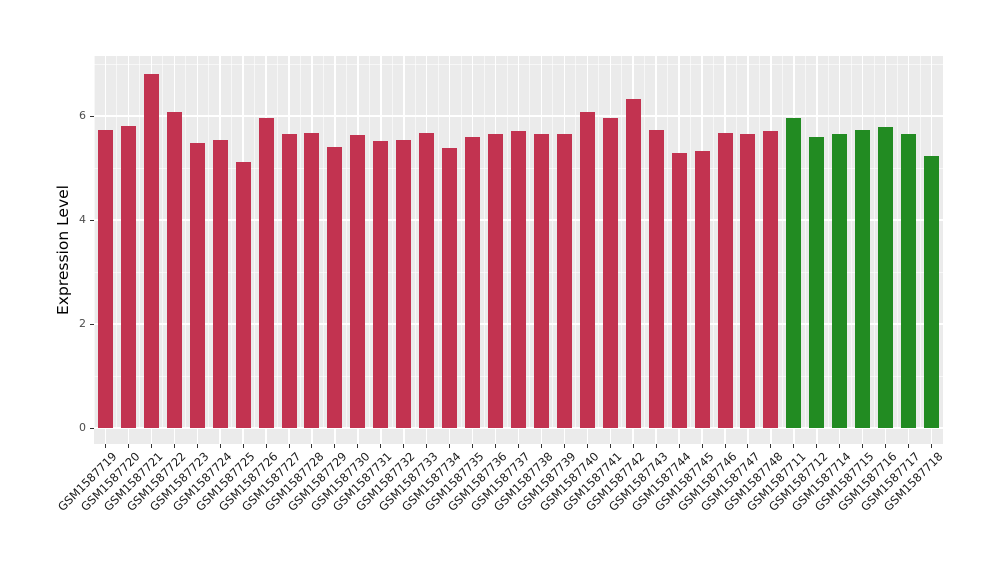  Describe the element at coordinates (105, 279) in the screenshot. I see `bar-GSM1587719` at that location.